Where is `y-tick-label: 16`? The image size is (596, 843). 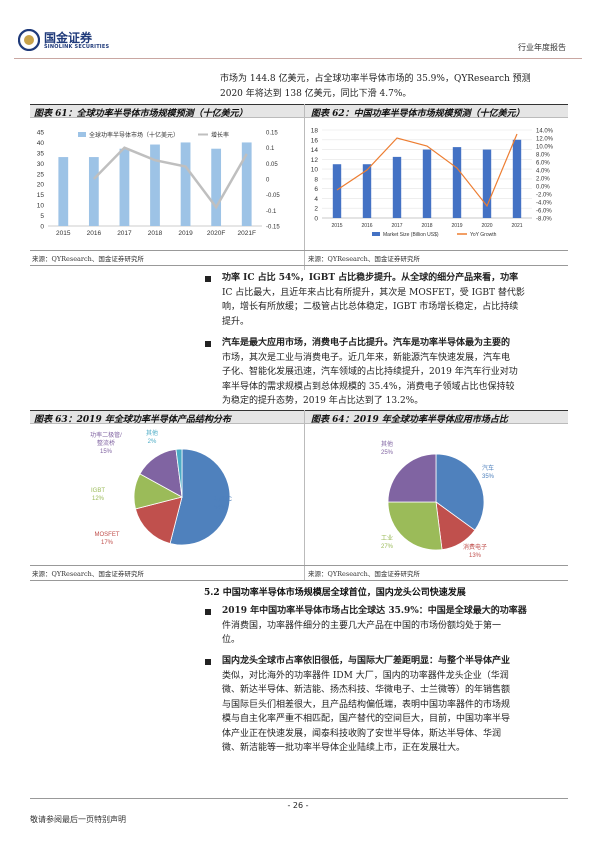 y-tick-label: 16 is located at coordinates (315, 140).